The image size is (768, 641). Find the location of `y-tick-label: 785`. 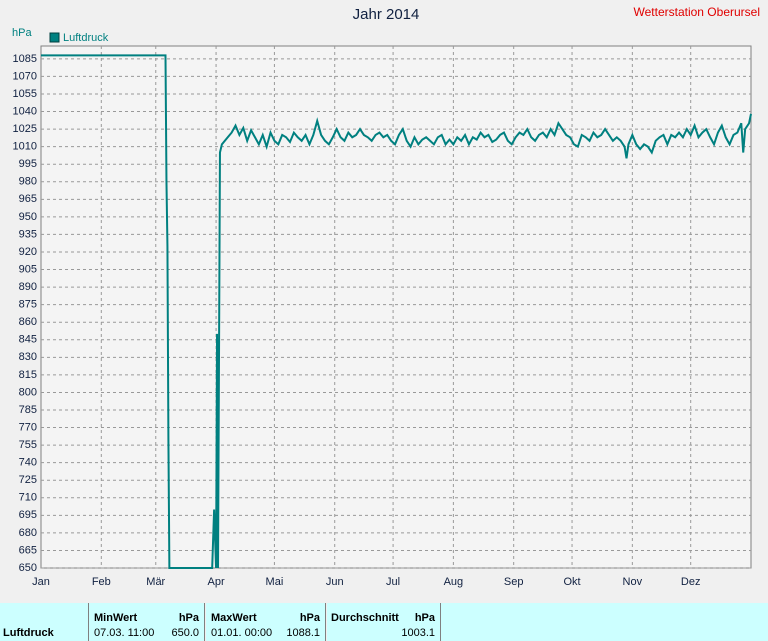

y-tick-label: 785 is located at coordinates (28, 410).